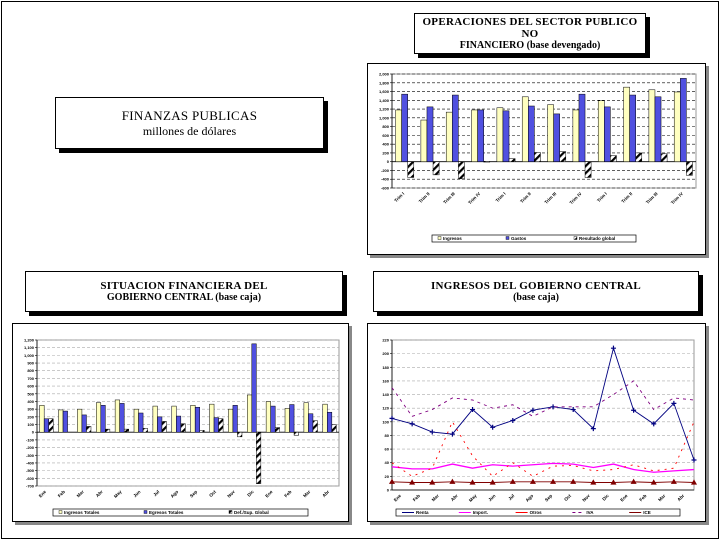  I want to click on y-tick-label: 700, so click(30, 378).